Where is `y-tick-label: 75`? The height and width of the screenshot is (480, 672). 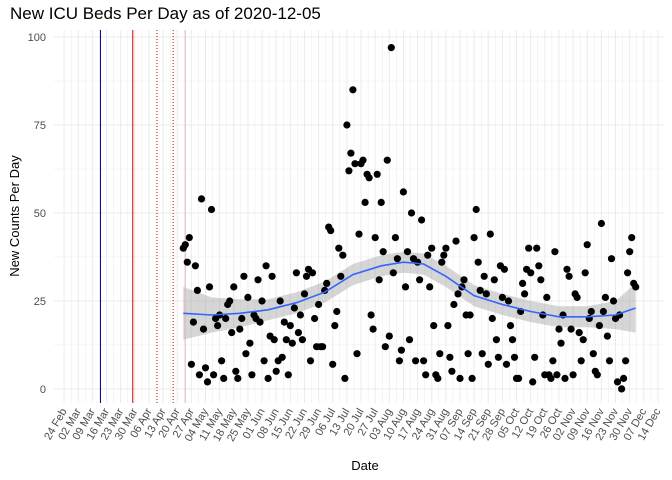 y-tick-label: 75 is located at coordinates (40, 126).